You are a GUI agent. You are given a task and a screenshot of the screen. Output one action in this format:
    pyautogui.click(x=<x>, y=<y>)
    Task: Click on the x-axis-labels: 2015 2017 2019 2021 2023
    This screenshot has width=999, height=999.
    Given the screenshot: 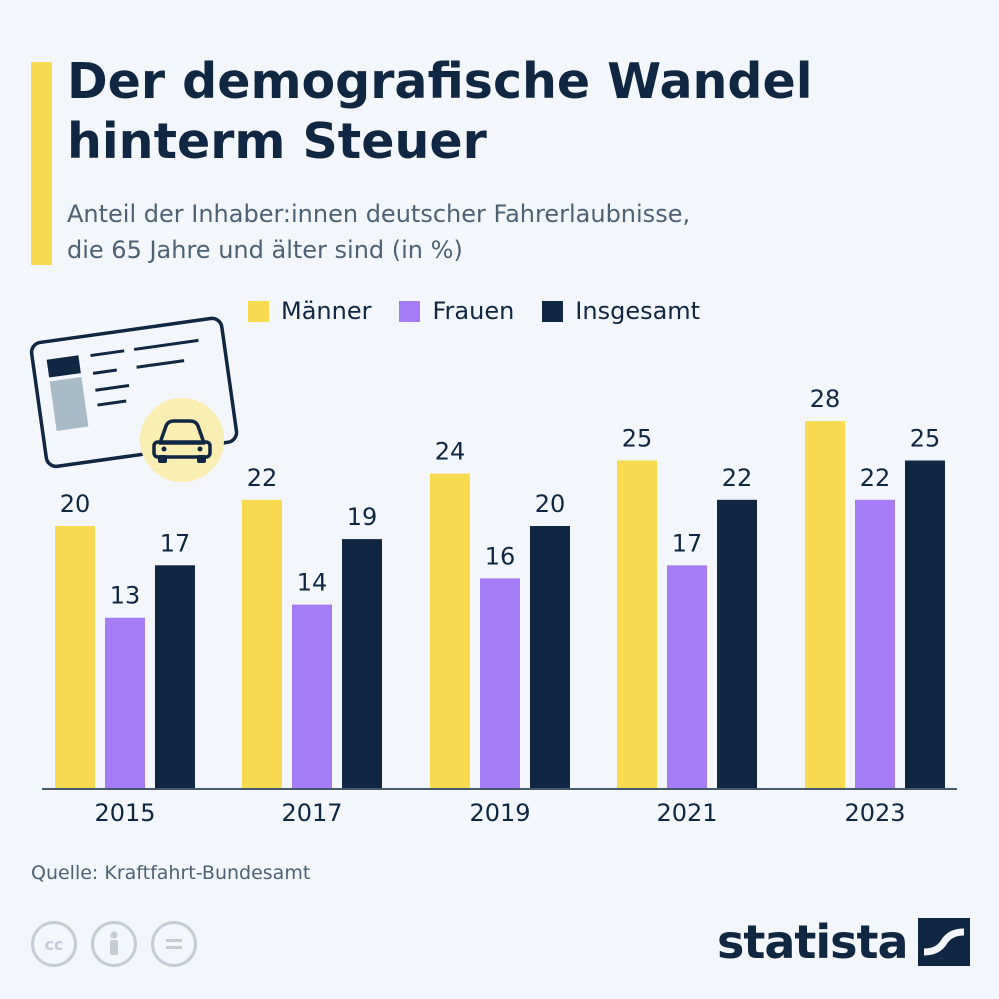 What is the action you would take?
    pyautogui.click(x=499, y=807)
    